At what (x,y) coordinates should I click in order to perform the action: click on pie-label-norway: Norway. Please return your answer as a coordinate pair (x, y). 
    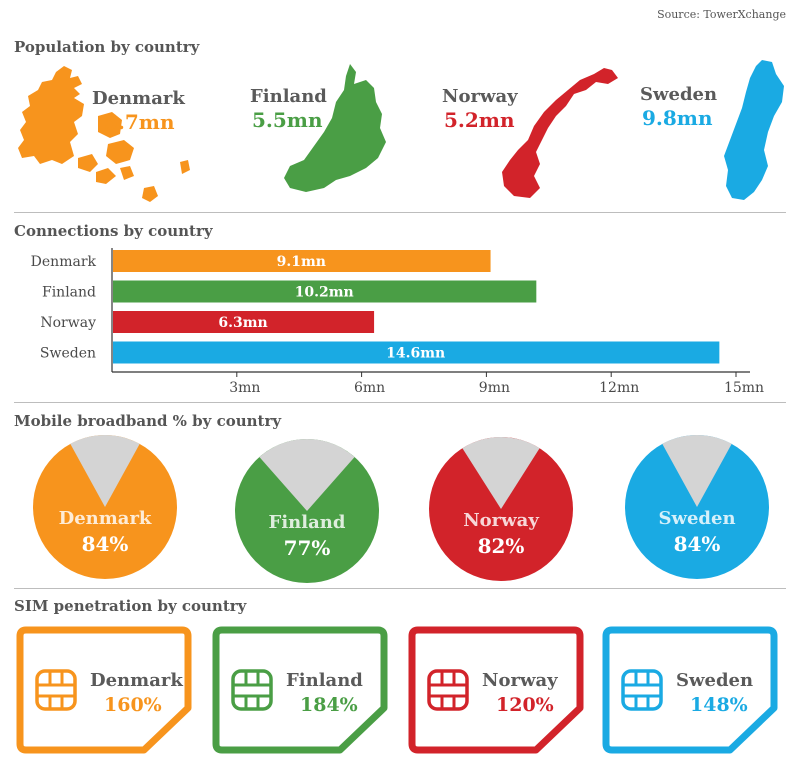
    Looking at the image, I should click on (501, 520).